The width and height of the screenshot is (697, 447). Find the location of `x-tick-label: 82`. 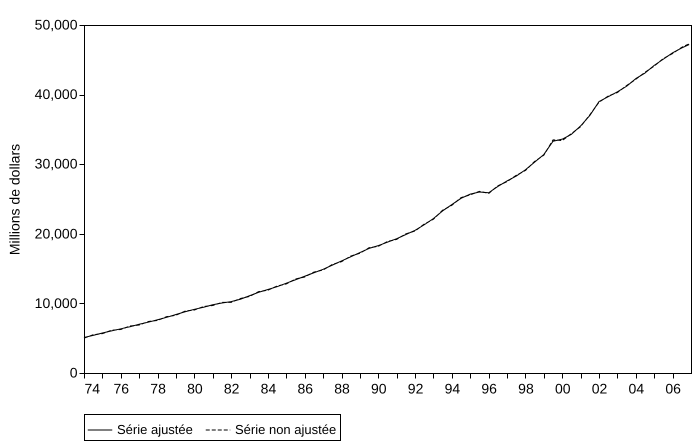

x-tick-label: 82 is located at coordinates (232, 388).